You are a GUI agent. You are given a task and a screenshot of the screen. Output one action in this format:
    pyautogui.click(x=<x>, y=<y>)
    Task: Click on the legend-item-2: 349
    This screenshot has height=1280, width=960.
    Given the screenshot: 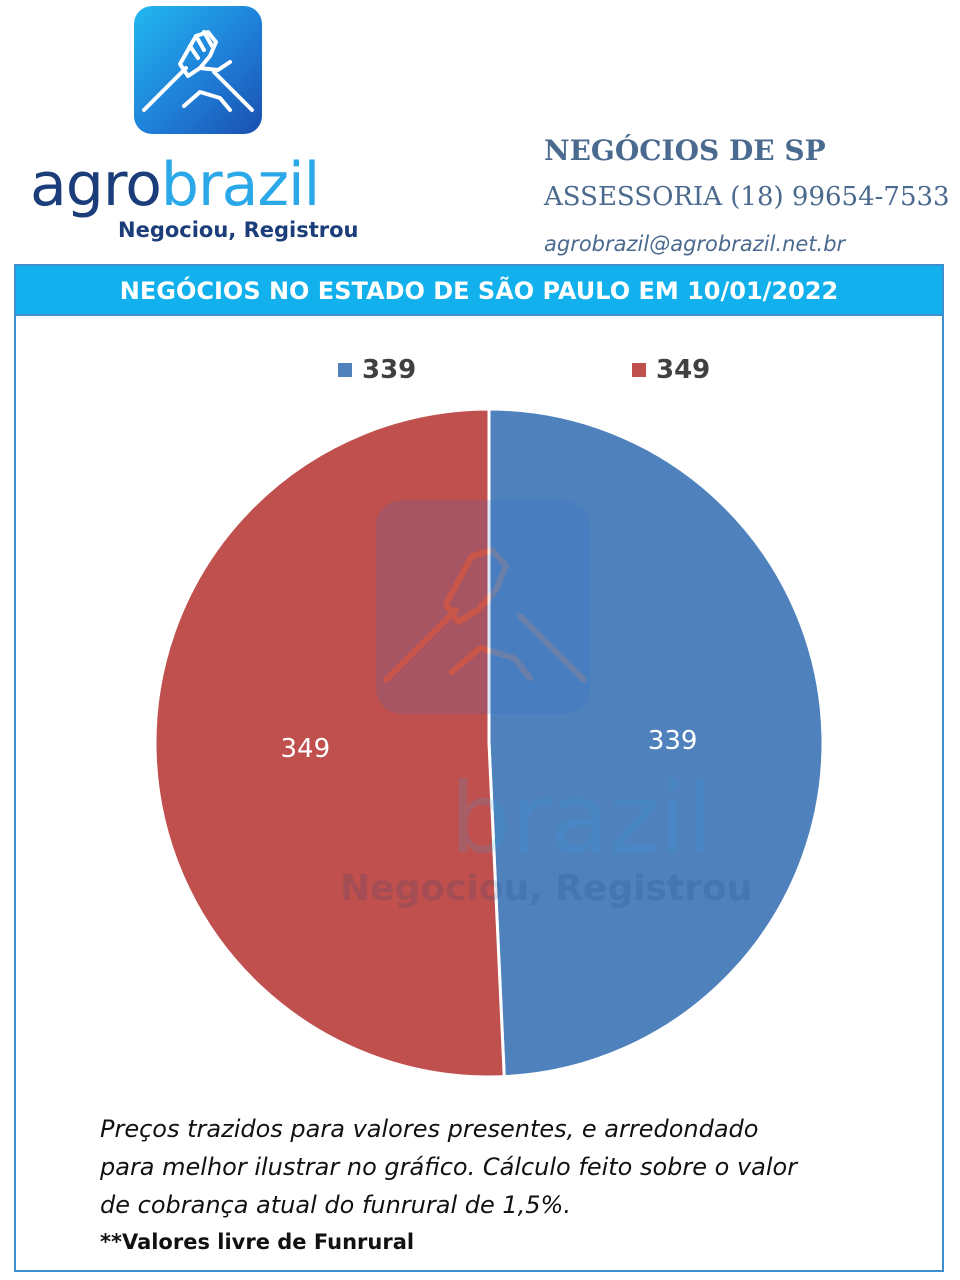 What is the action you would take?
    pyautogui.click(x=671, y=369)
    